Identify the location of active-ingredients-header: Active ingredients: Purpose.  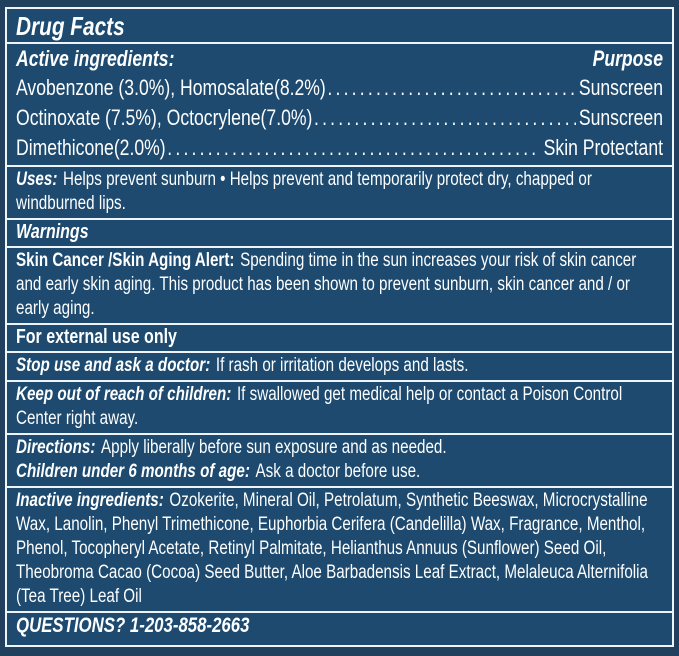
(339, 59).